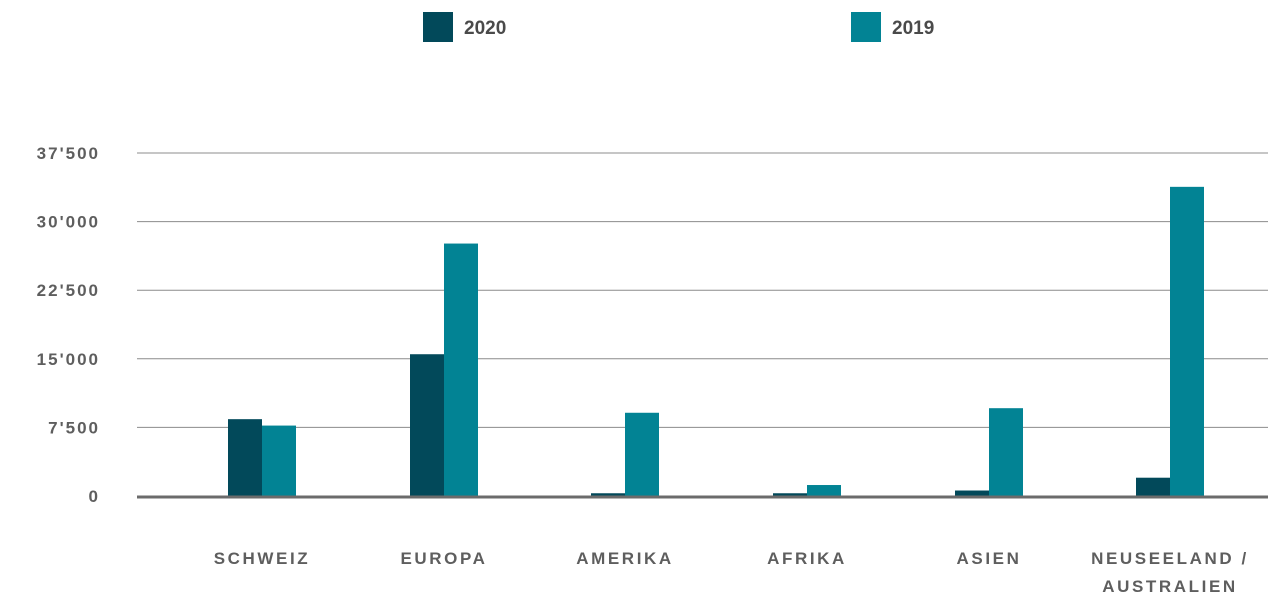 This screenshot has width=1268, height=596. I want to click on bar-2019-europa, so click(461, 369).